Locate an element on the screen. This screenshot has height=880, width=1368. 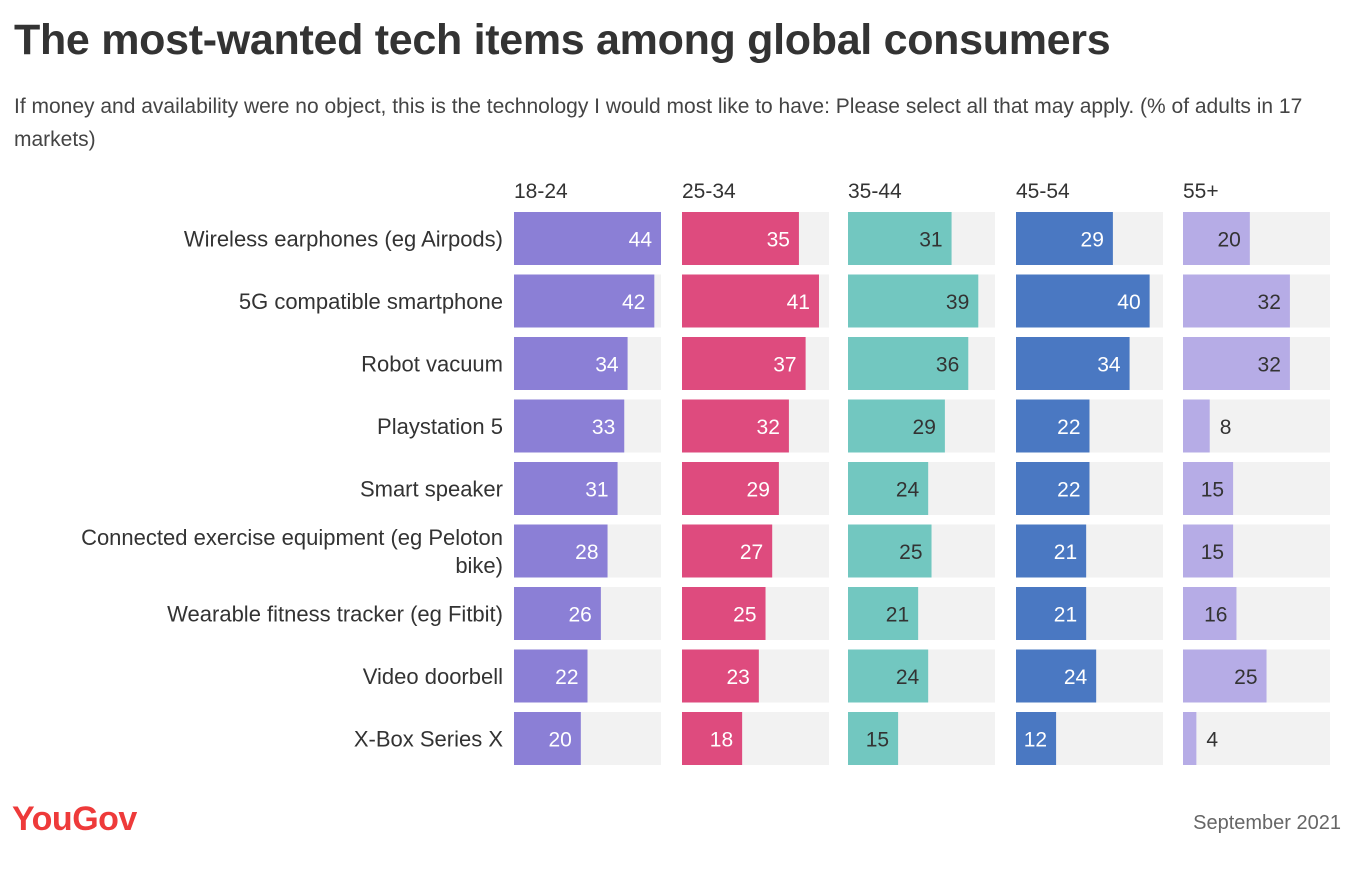
data-label: 12 is located at coordinates (1035, 740).